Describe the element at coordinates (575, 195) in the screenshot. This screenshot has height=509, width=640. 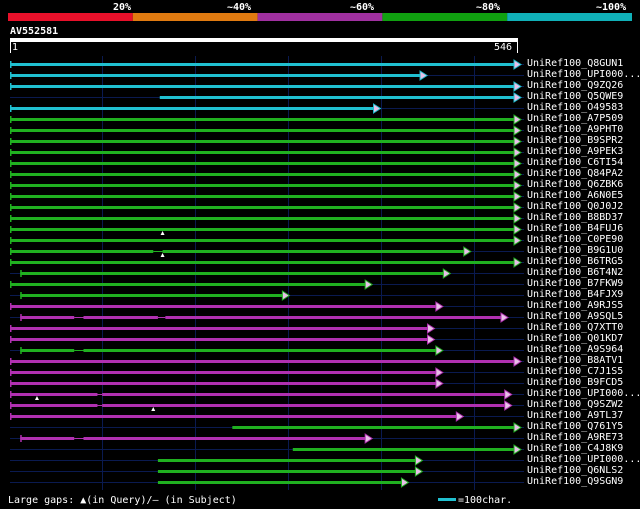
I see `hit-label: UniRef100_A6N0E5` at that location.